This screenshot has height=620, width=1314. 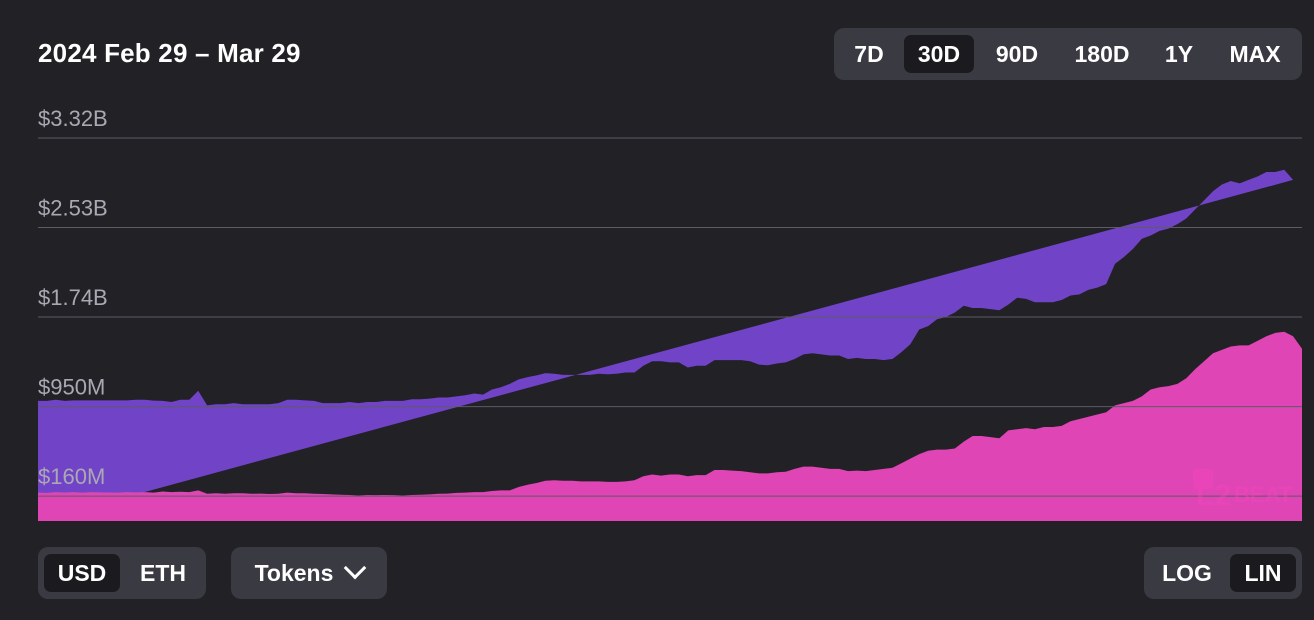 I want to click on date-range-title: 2024 Feb 29 – Mar 29, so click(x=169, y=53).